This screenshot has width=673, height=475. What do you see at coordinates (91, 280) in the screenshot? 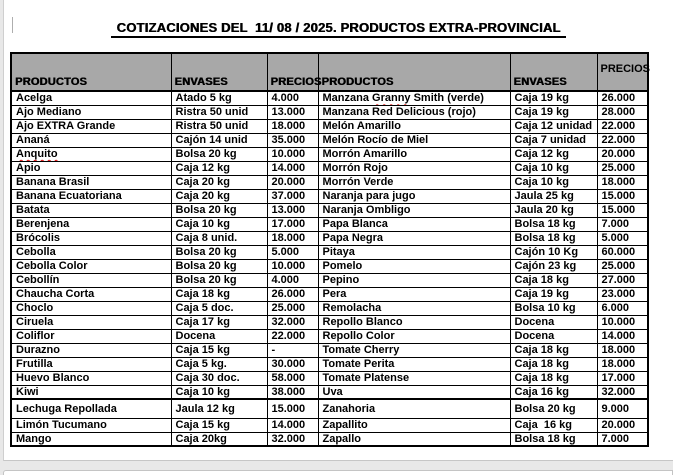
I see `product-cell: Cebollín` at bounding box center [91, 280].